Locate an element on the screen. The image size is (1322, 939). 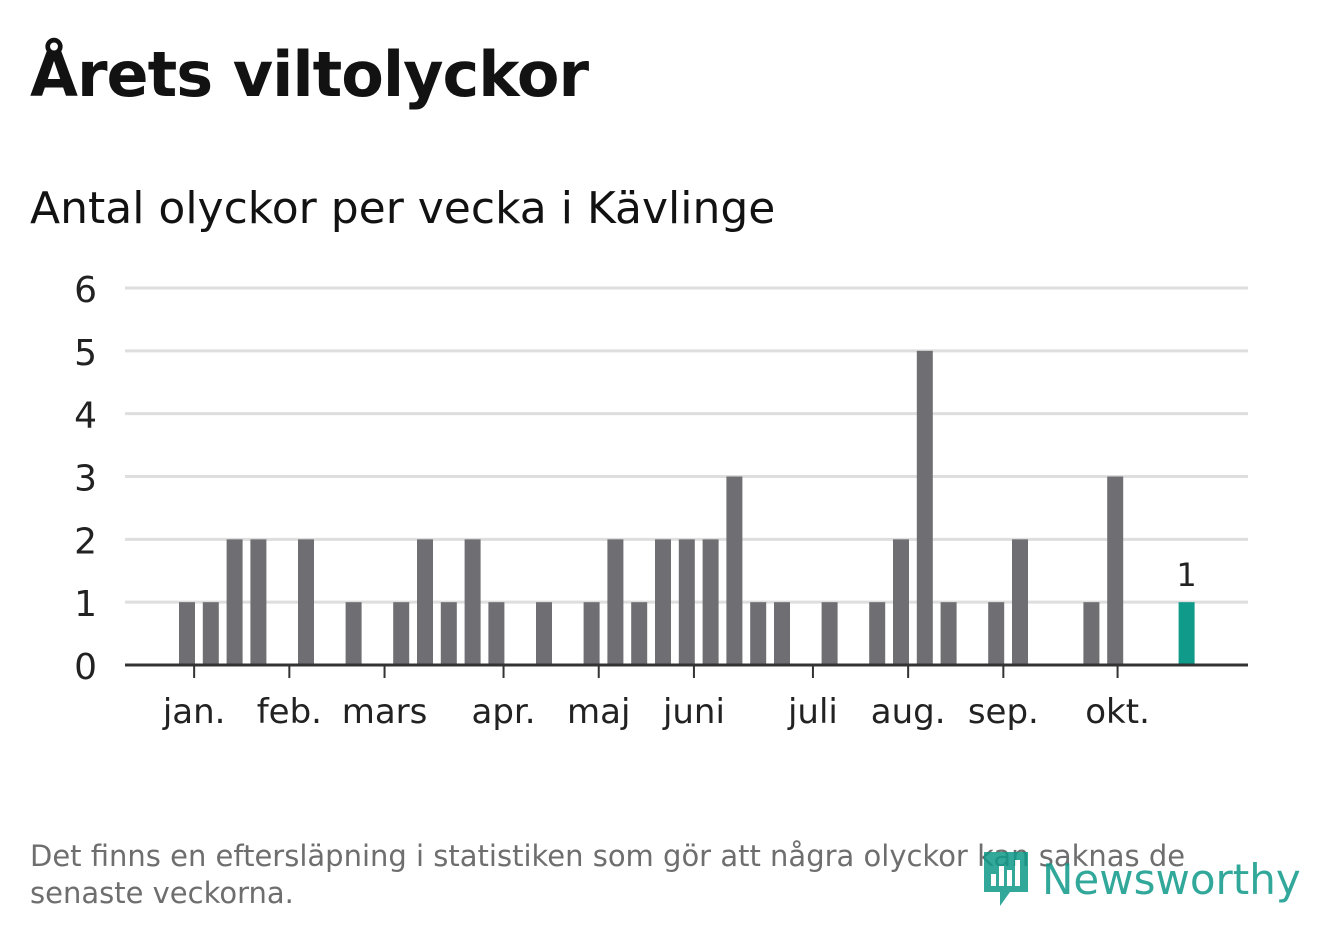
x-tick-label: feb. is located at coordinates (289, 712).